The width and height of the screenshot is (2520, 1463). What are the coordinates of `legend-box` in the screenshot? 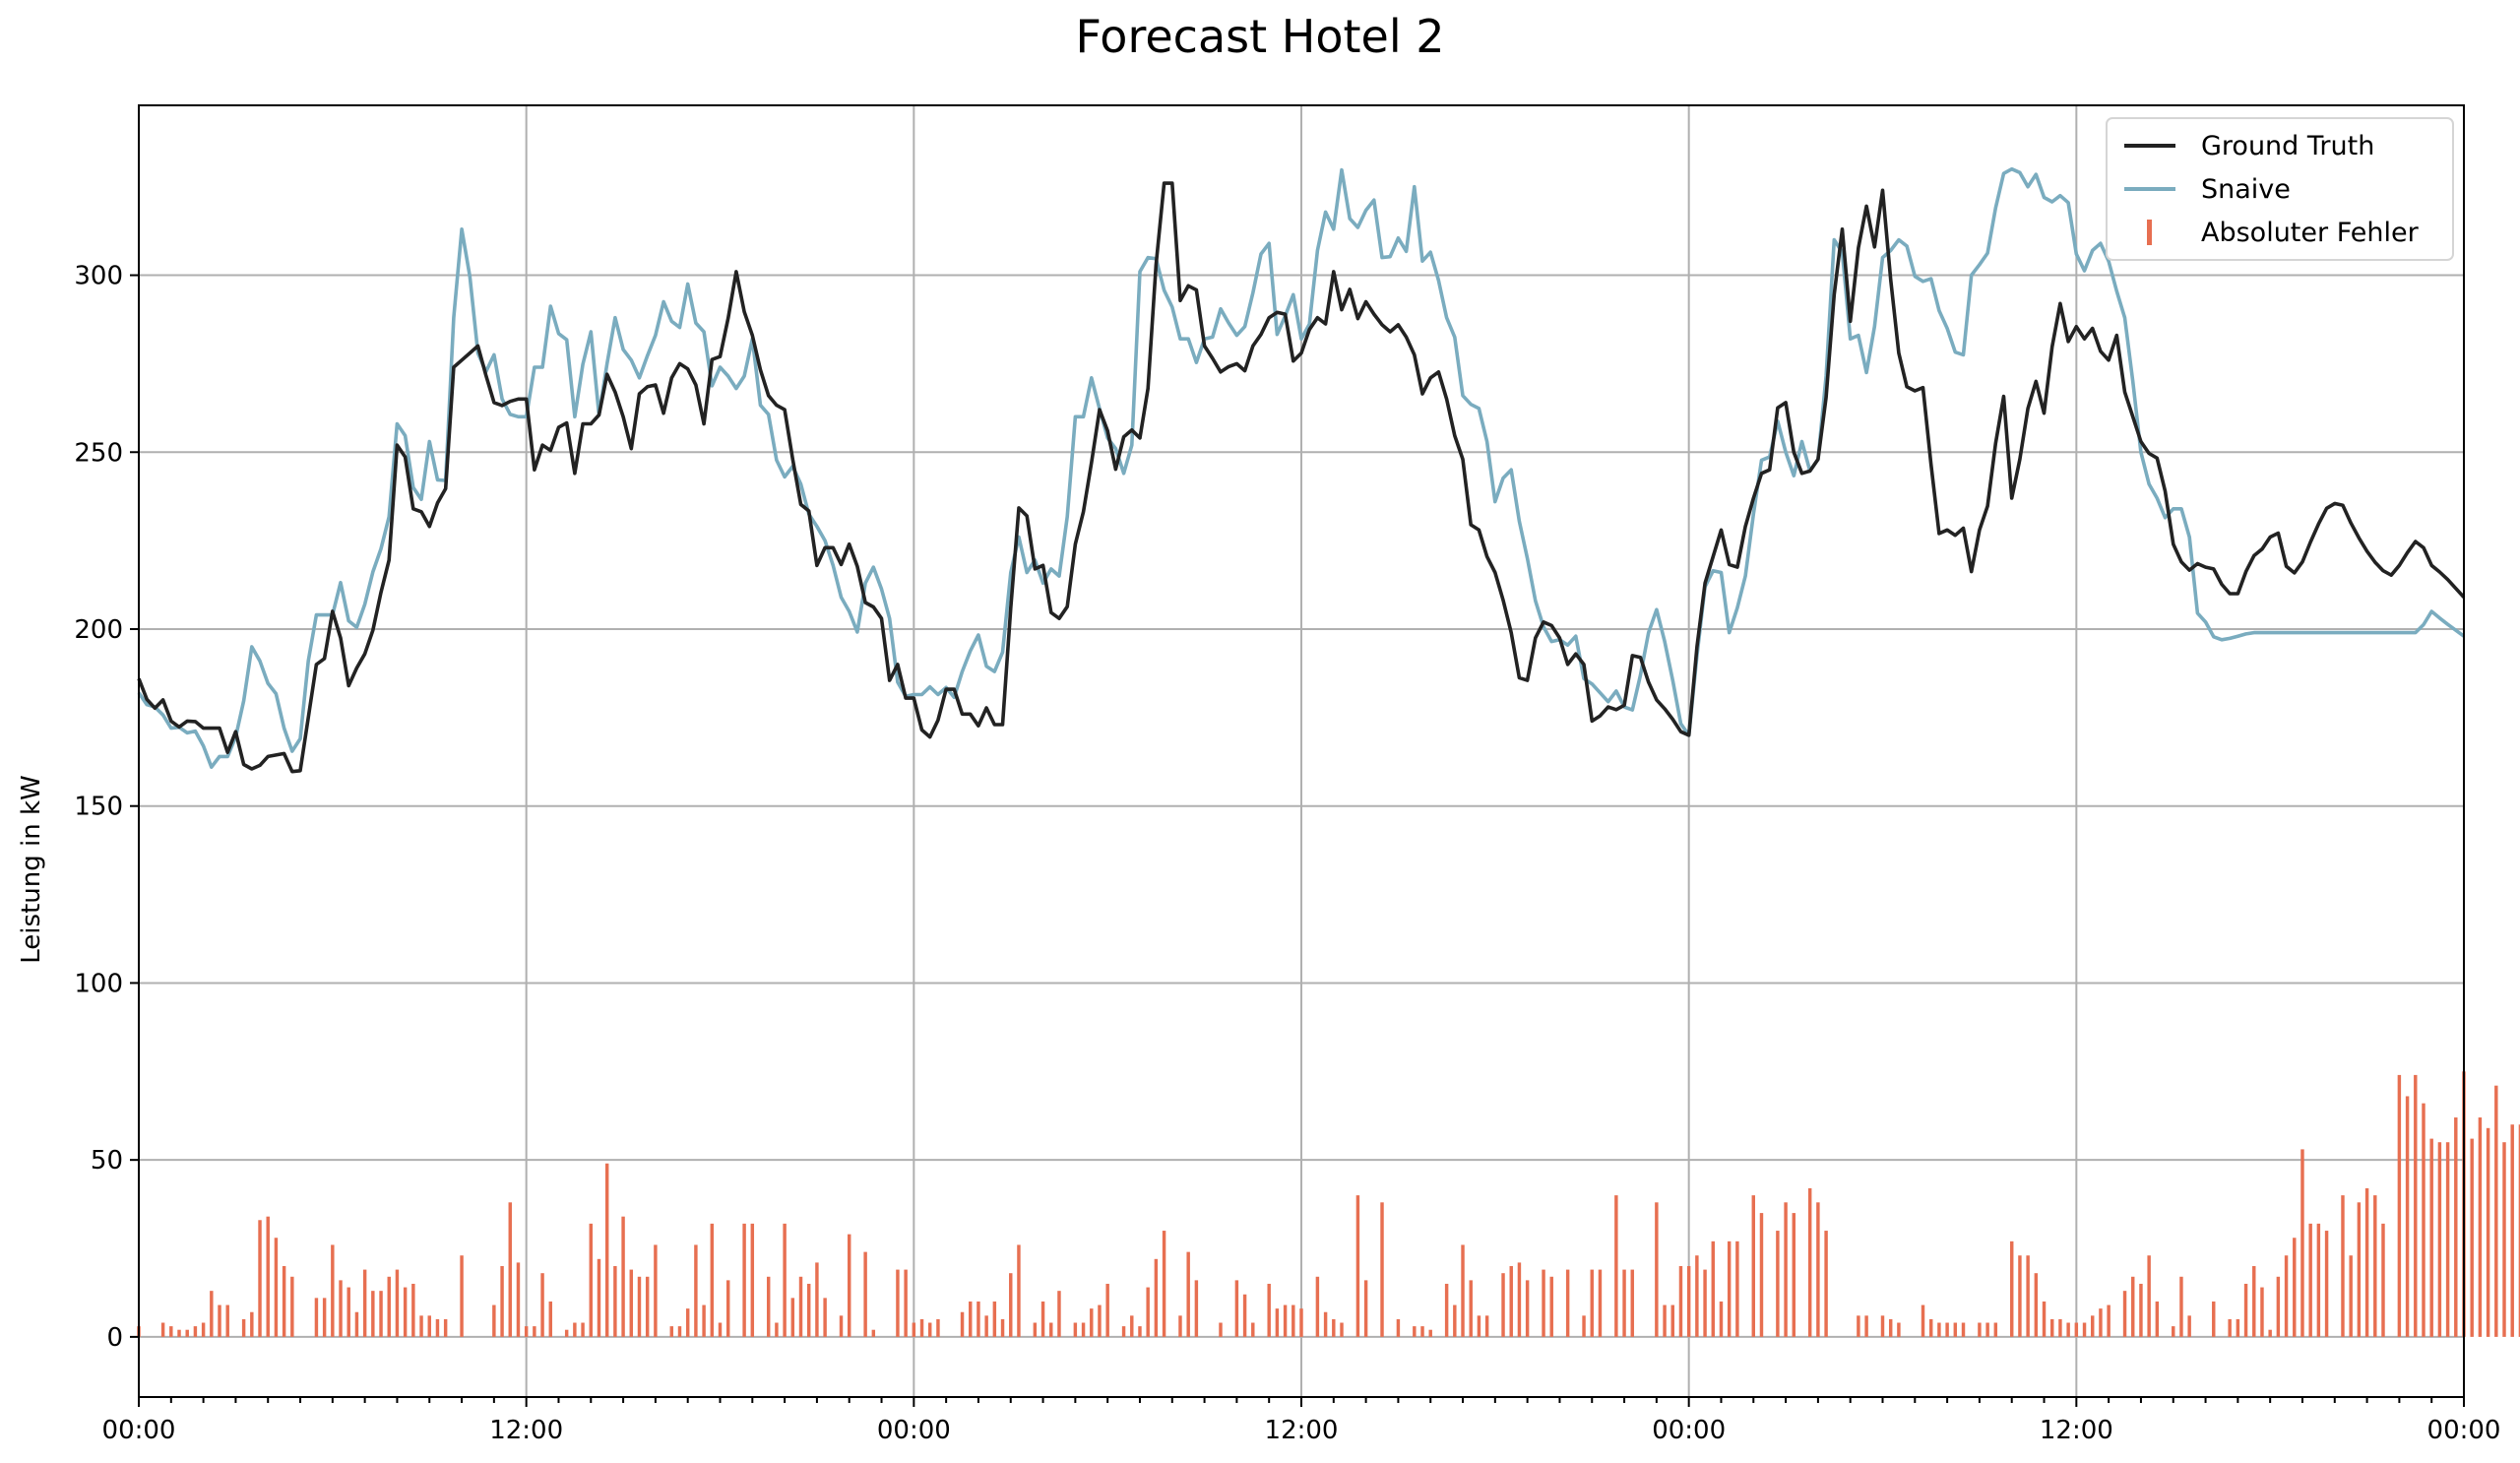 It's located at (2280, 189).